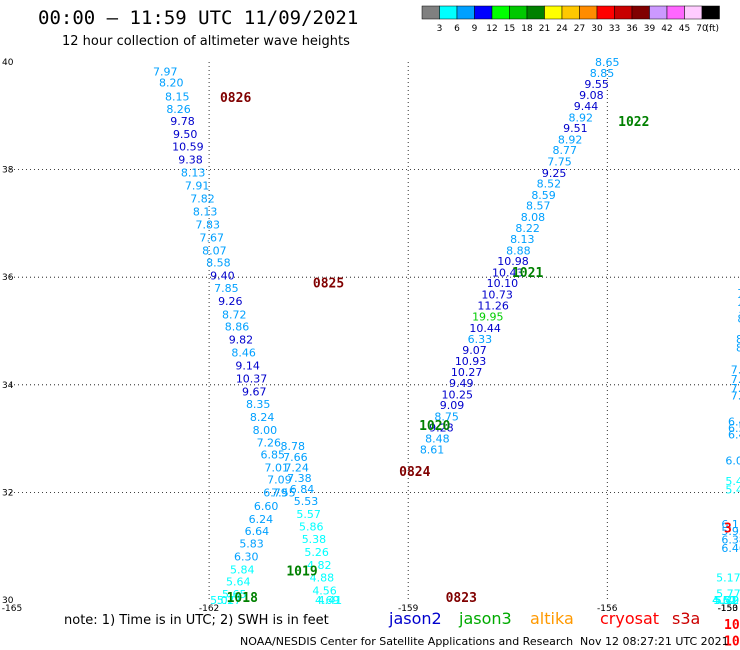 The image size is (740, 650). Describe the element at coordinates (543, 195) in the screenshot. I see `wave-height-value: 8.59` at that location.